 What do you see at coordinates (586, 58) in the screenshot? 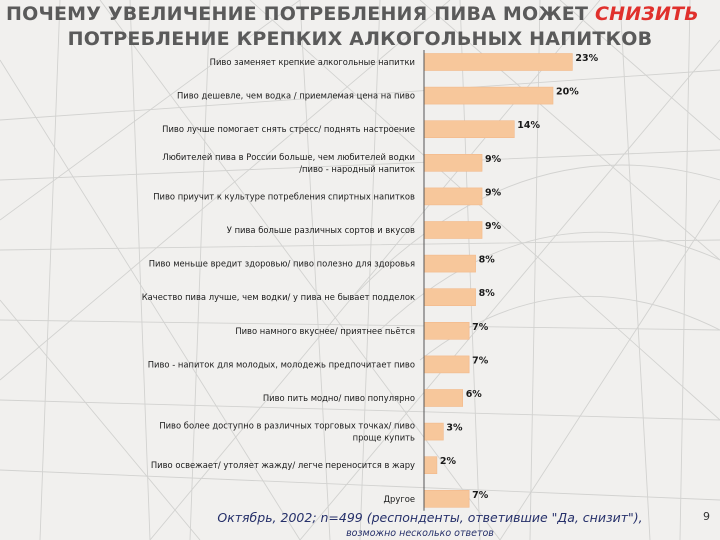
I see `bar-value-label: 23%` at bounding box center [586, 58].